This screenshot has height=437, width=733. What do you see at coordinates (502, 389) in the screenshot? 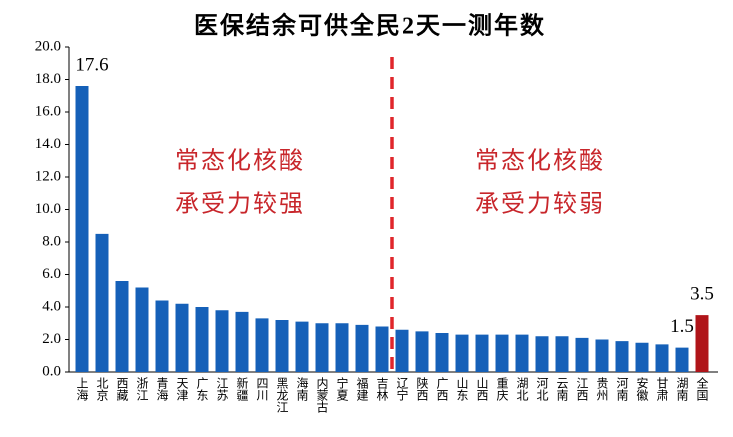
I see `x-tick-label: 重庆` at bounding box center [502, 389].